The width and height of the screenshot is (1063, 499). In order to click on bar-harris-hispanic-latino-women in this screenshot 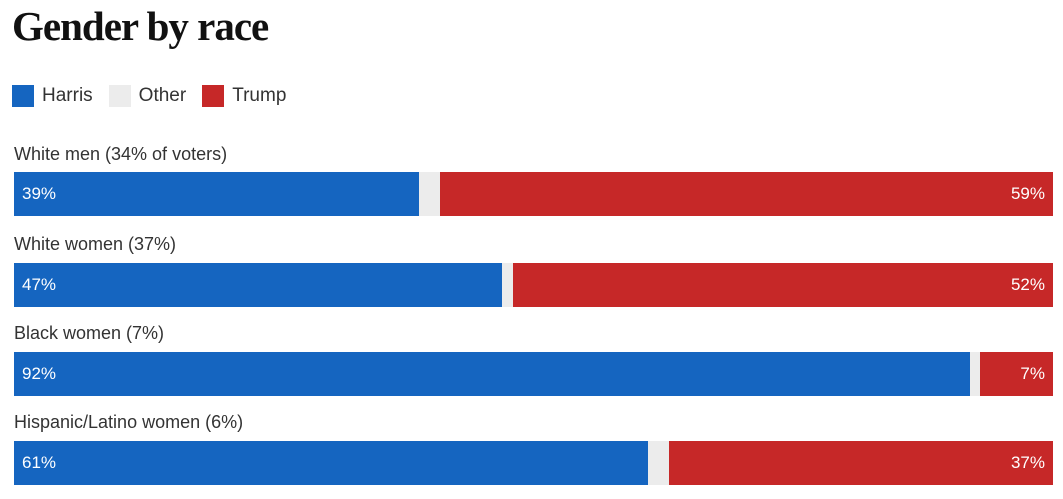, I will do `click(331, 463)`.